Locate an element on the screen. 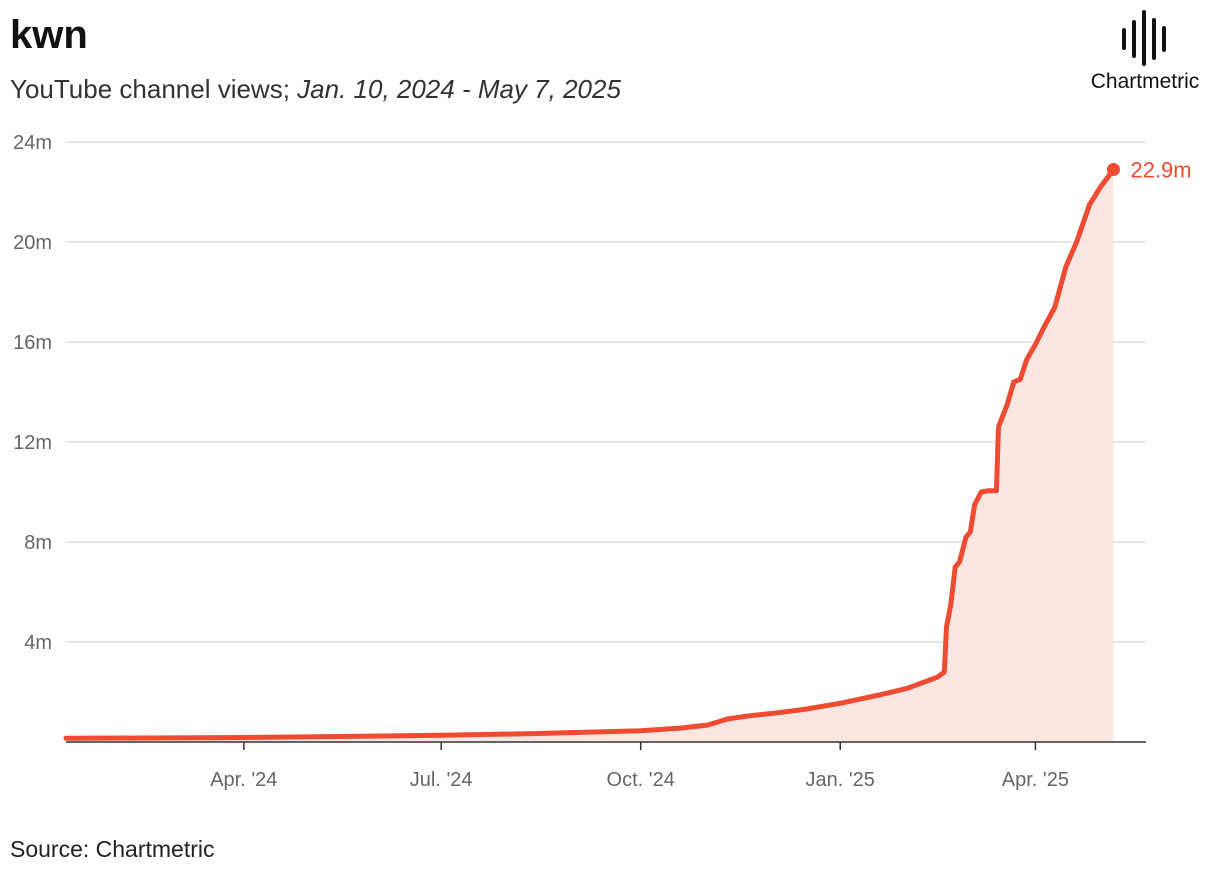 This screenshot has width=1220, height=874. chartmetric-logo: Chartmetric is located at coordinates (1145, 53).